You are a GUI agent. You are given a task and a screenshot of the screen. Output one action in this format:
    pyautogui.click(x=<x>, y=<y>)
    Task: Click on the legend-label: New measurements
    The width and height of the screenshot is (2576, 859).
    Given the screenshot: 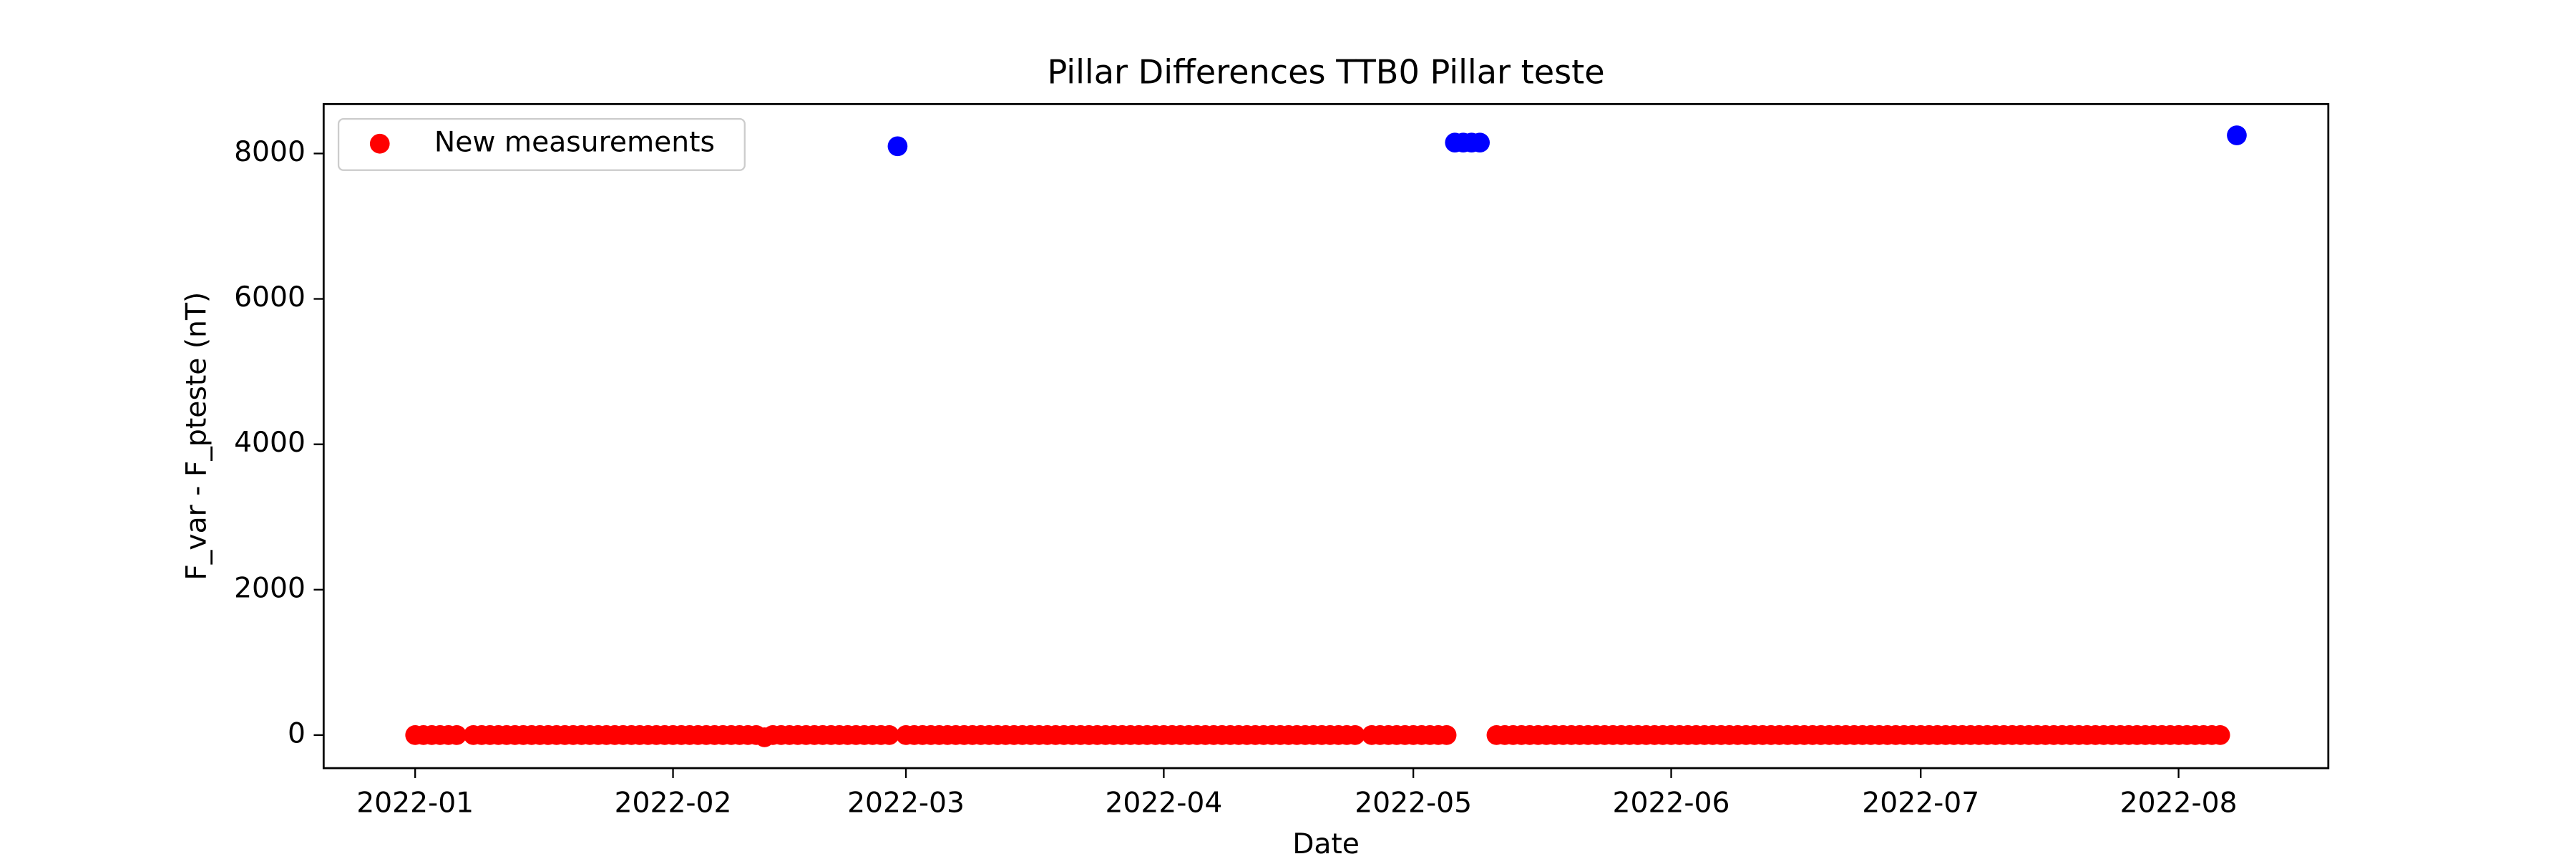 What is the action you would take?
    pyautogui.click(x=574, y=142)
    